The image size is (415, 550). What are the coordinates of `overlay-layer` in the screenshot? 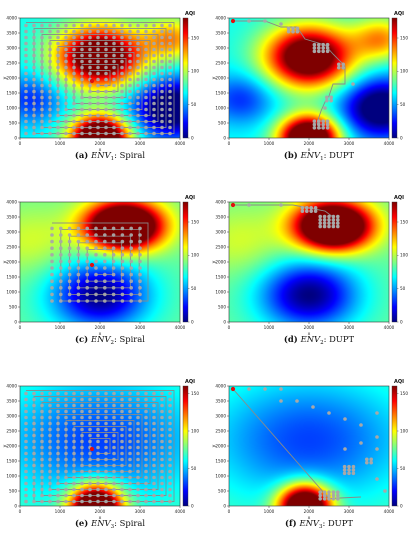 It's located at (292, 74).